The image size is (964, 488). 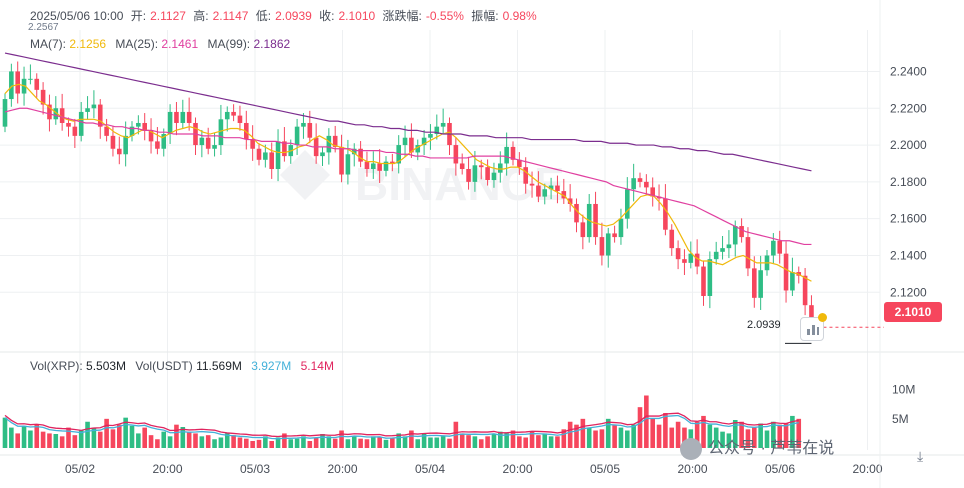 I want to click on y-tick-label: 2.1400, so click(x=908, y=255).